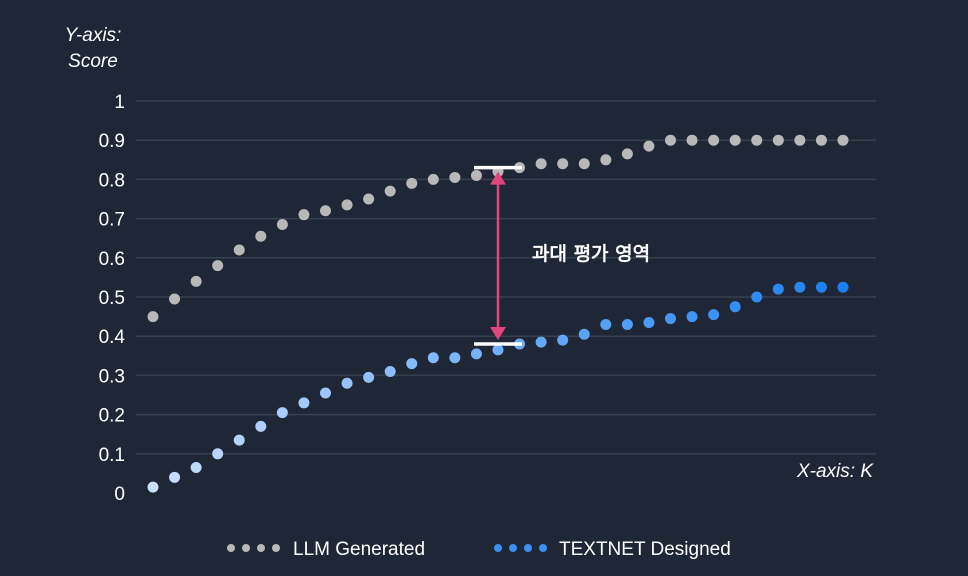 The width and height of the screenshot is (968, 576). Describe the element at coordinates (591, 254) in the screenshot. I see `annotation-label: 과대 평가 영역` at that location.